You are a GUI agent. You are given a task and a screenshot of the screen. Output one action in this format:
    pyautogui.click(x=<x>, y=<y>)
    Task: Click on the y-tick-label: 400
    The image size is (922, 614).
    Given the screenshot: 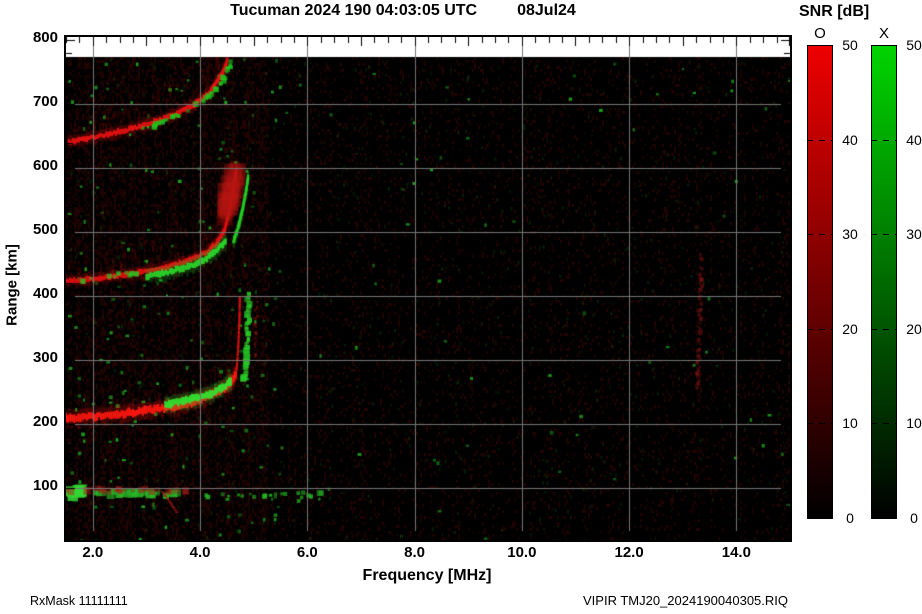 What is the action you would take?
    pyautogui.click(x=45, y=294)
    